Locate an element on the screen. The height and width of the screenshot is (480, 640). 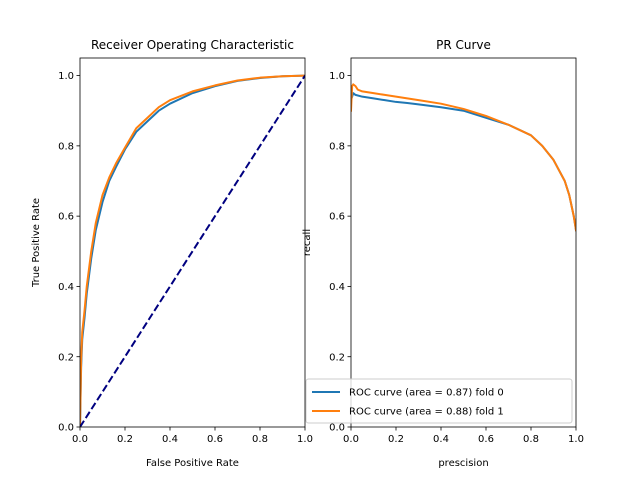
roc-y-tick: 0.0 is located at coordinates (69, 428).